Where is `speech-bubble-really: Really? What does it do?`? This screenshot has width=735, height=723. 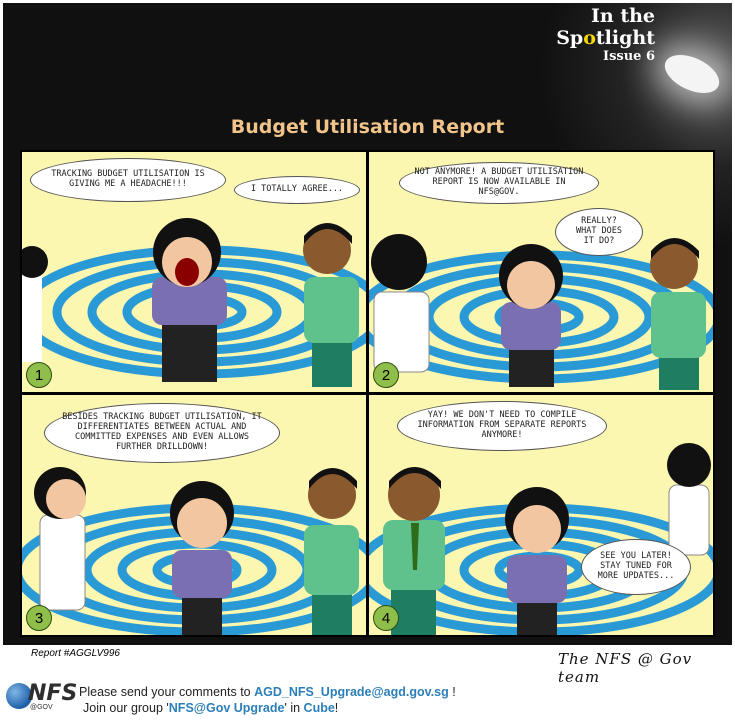 speech-bubble-really: Really? What does it do? is located at coordinates (599, 232).